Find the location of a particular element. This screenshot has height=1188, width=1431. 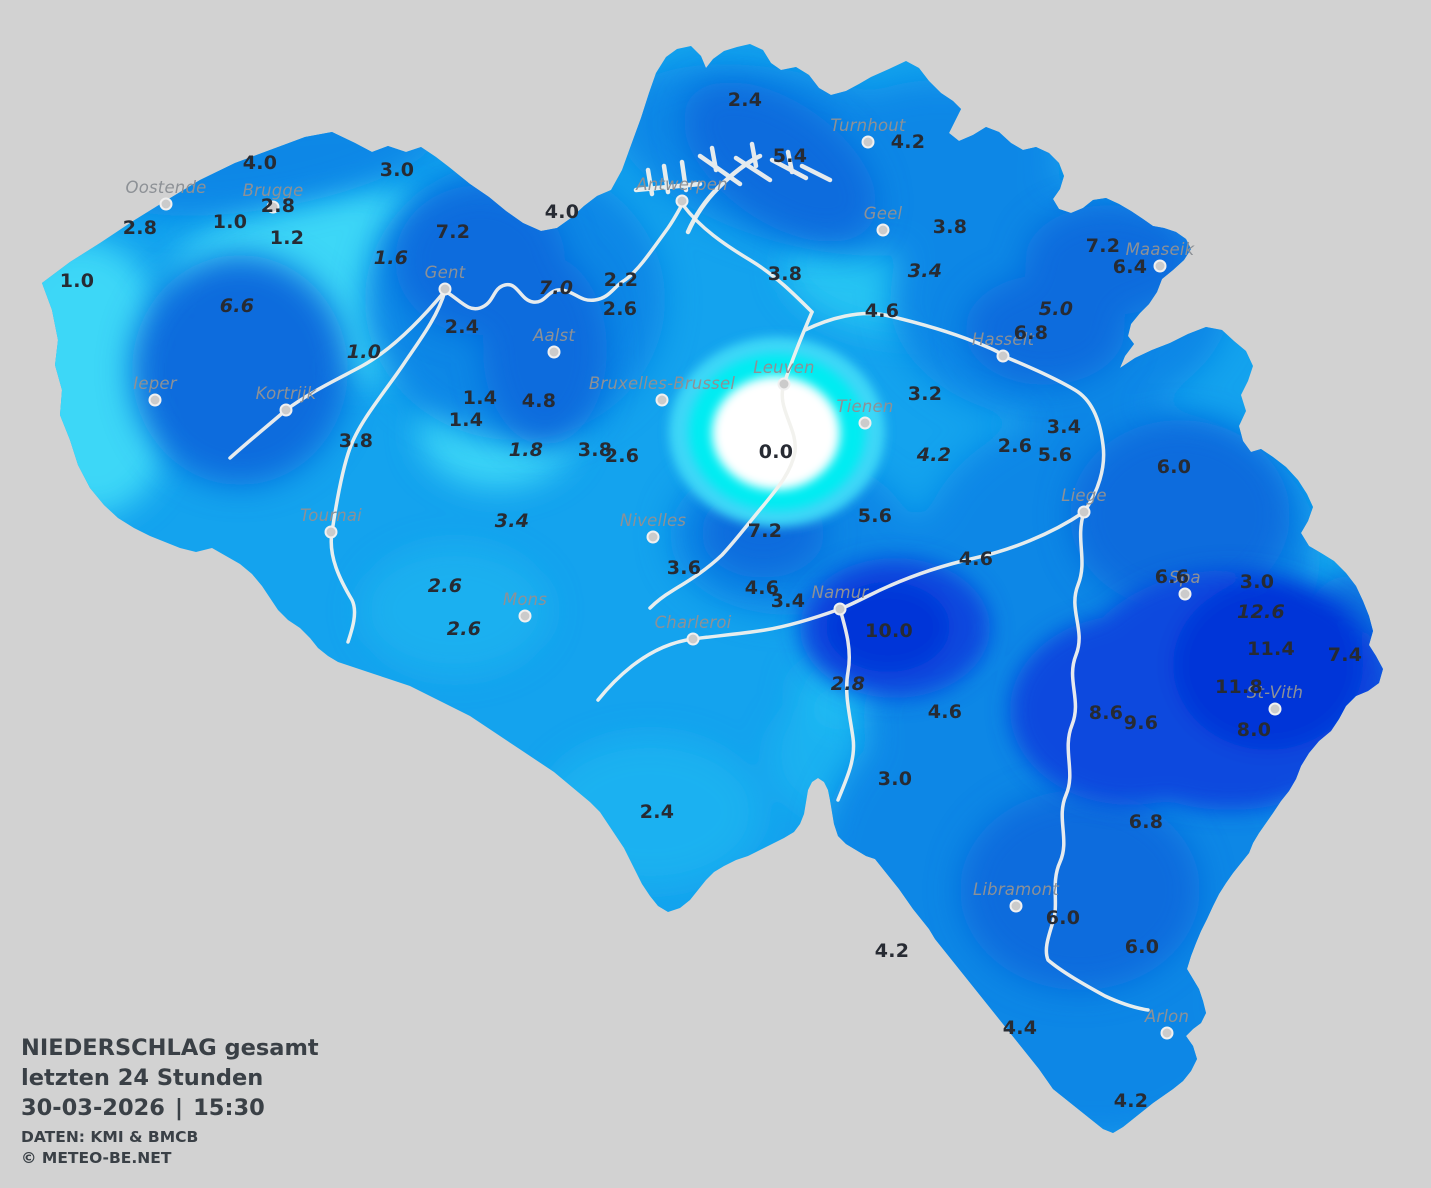

station-value: 4.4 is located at coordinates (1020, 1028).